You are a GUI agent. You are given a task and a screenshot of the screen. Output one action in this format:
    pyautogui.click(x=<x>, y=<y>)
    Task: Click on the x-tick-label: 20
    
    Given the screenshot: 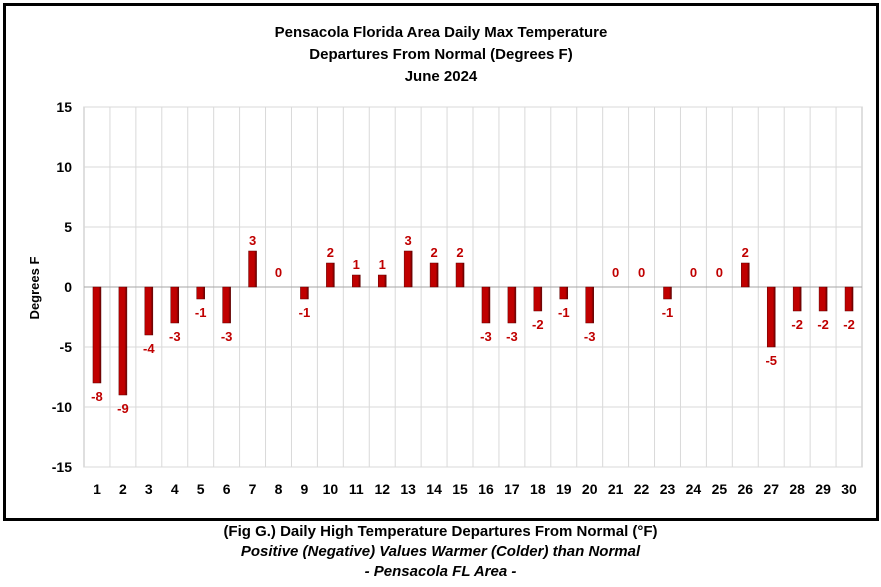 What is the action you would take?
    pyautogui.click(x=590, y=489)
    